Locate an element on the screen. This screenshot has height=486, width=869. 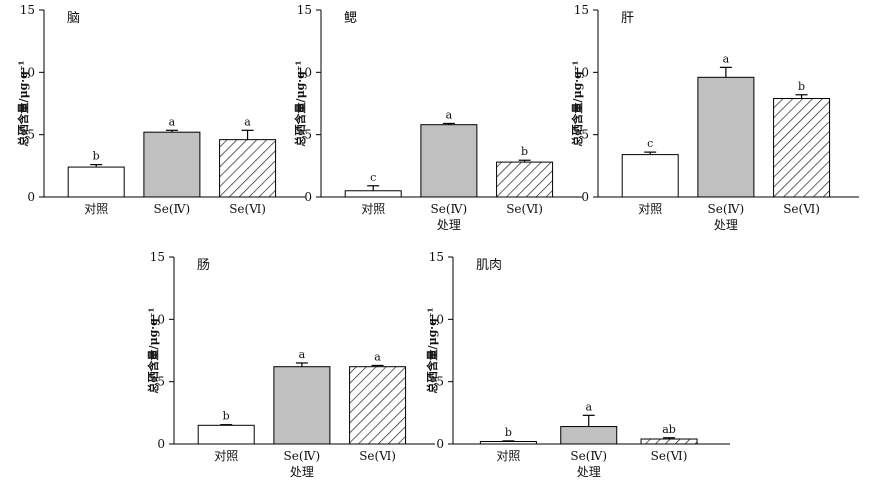
panel-title: 肠 is located at coordinates (203, 265).